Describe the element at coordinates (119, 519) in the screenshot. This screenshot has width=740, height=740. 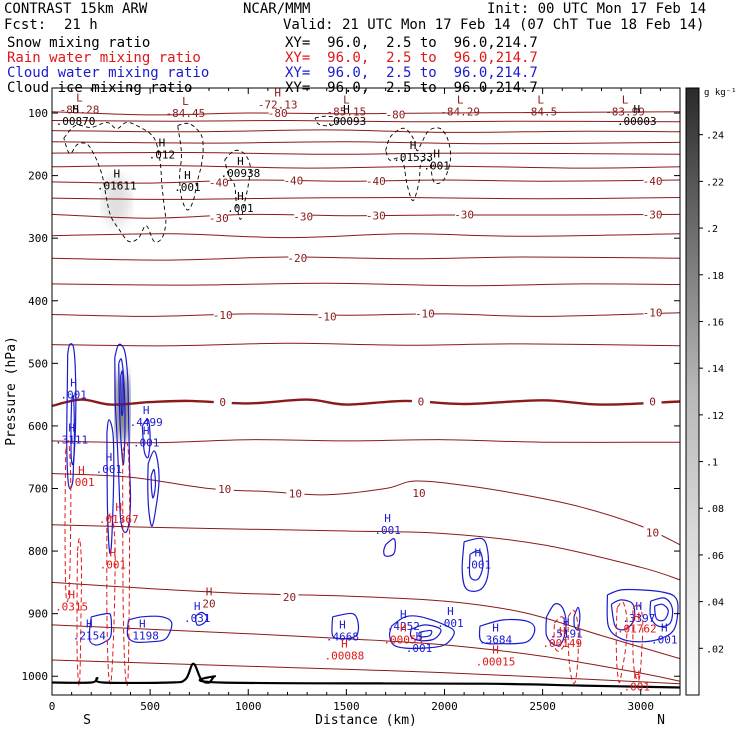
I see `extremum-value: .01367` at that location.